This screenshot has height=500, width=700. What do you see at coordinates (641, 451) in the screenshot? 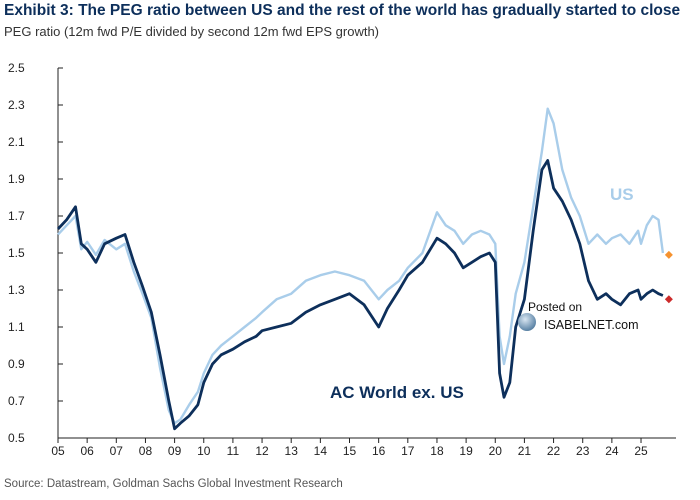
I see `x-tick-label: 25` at bounding box center [641, 451].